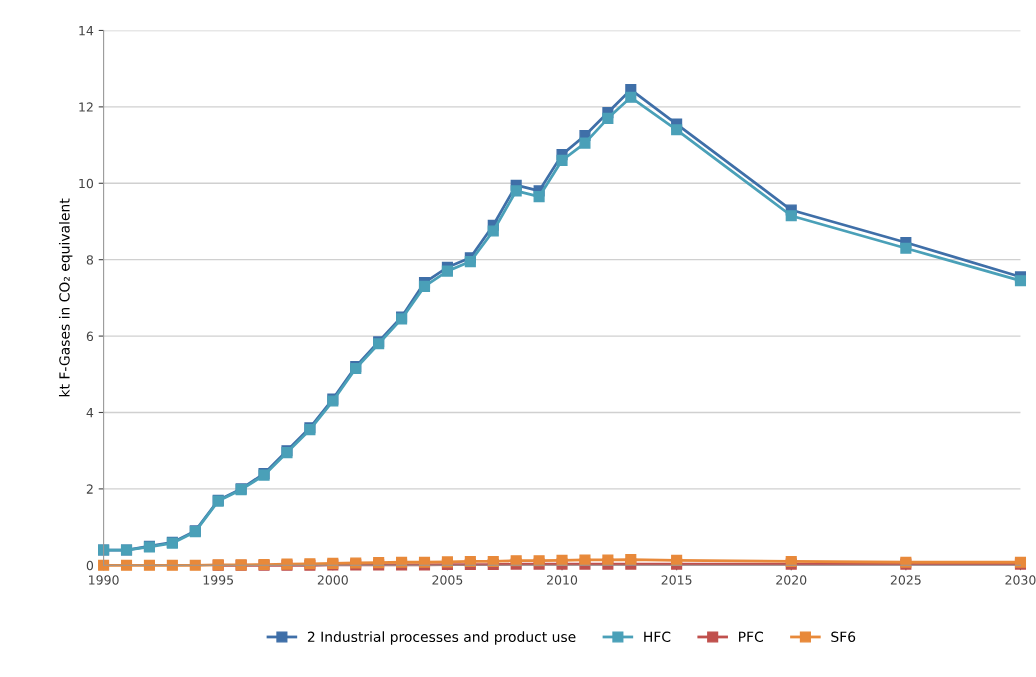 Image resolution: width=1036 pixels, height=677 pixels. I want to click on y-tick-label: 12, so click(86, 107).